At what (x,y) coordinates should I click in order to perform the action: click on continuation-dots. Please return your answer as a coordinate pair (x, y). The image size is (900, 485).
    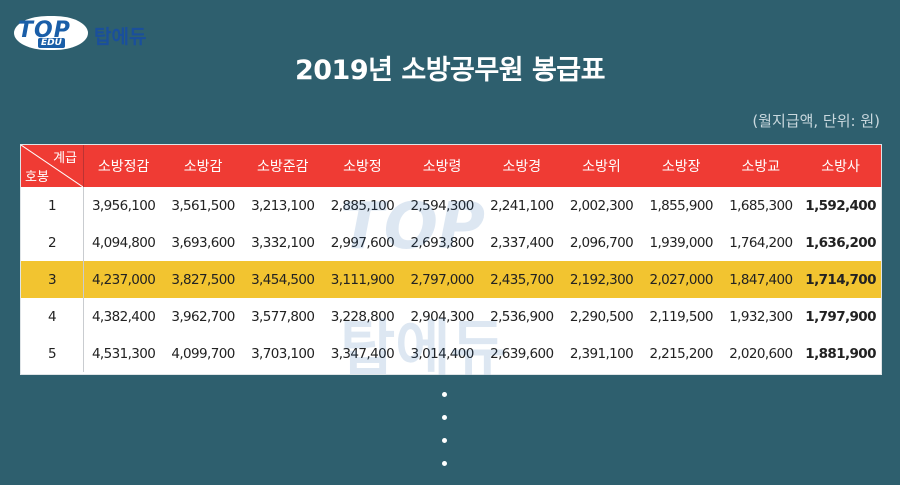
    Looking at the image, I should click on (444, 438).